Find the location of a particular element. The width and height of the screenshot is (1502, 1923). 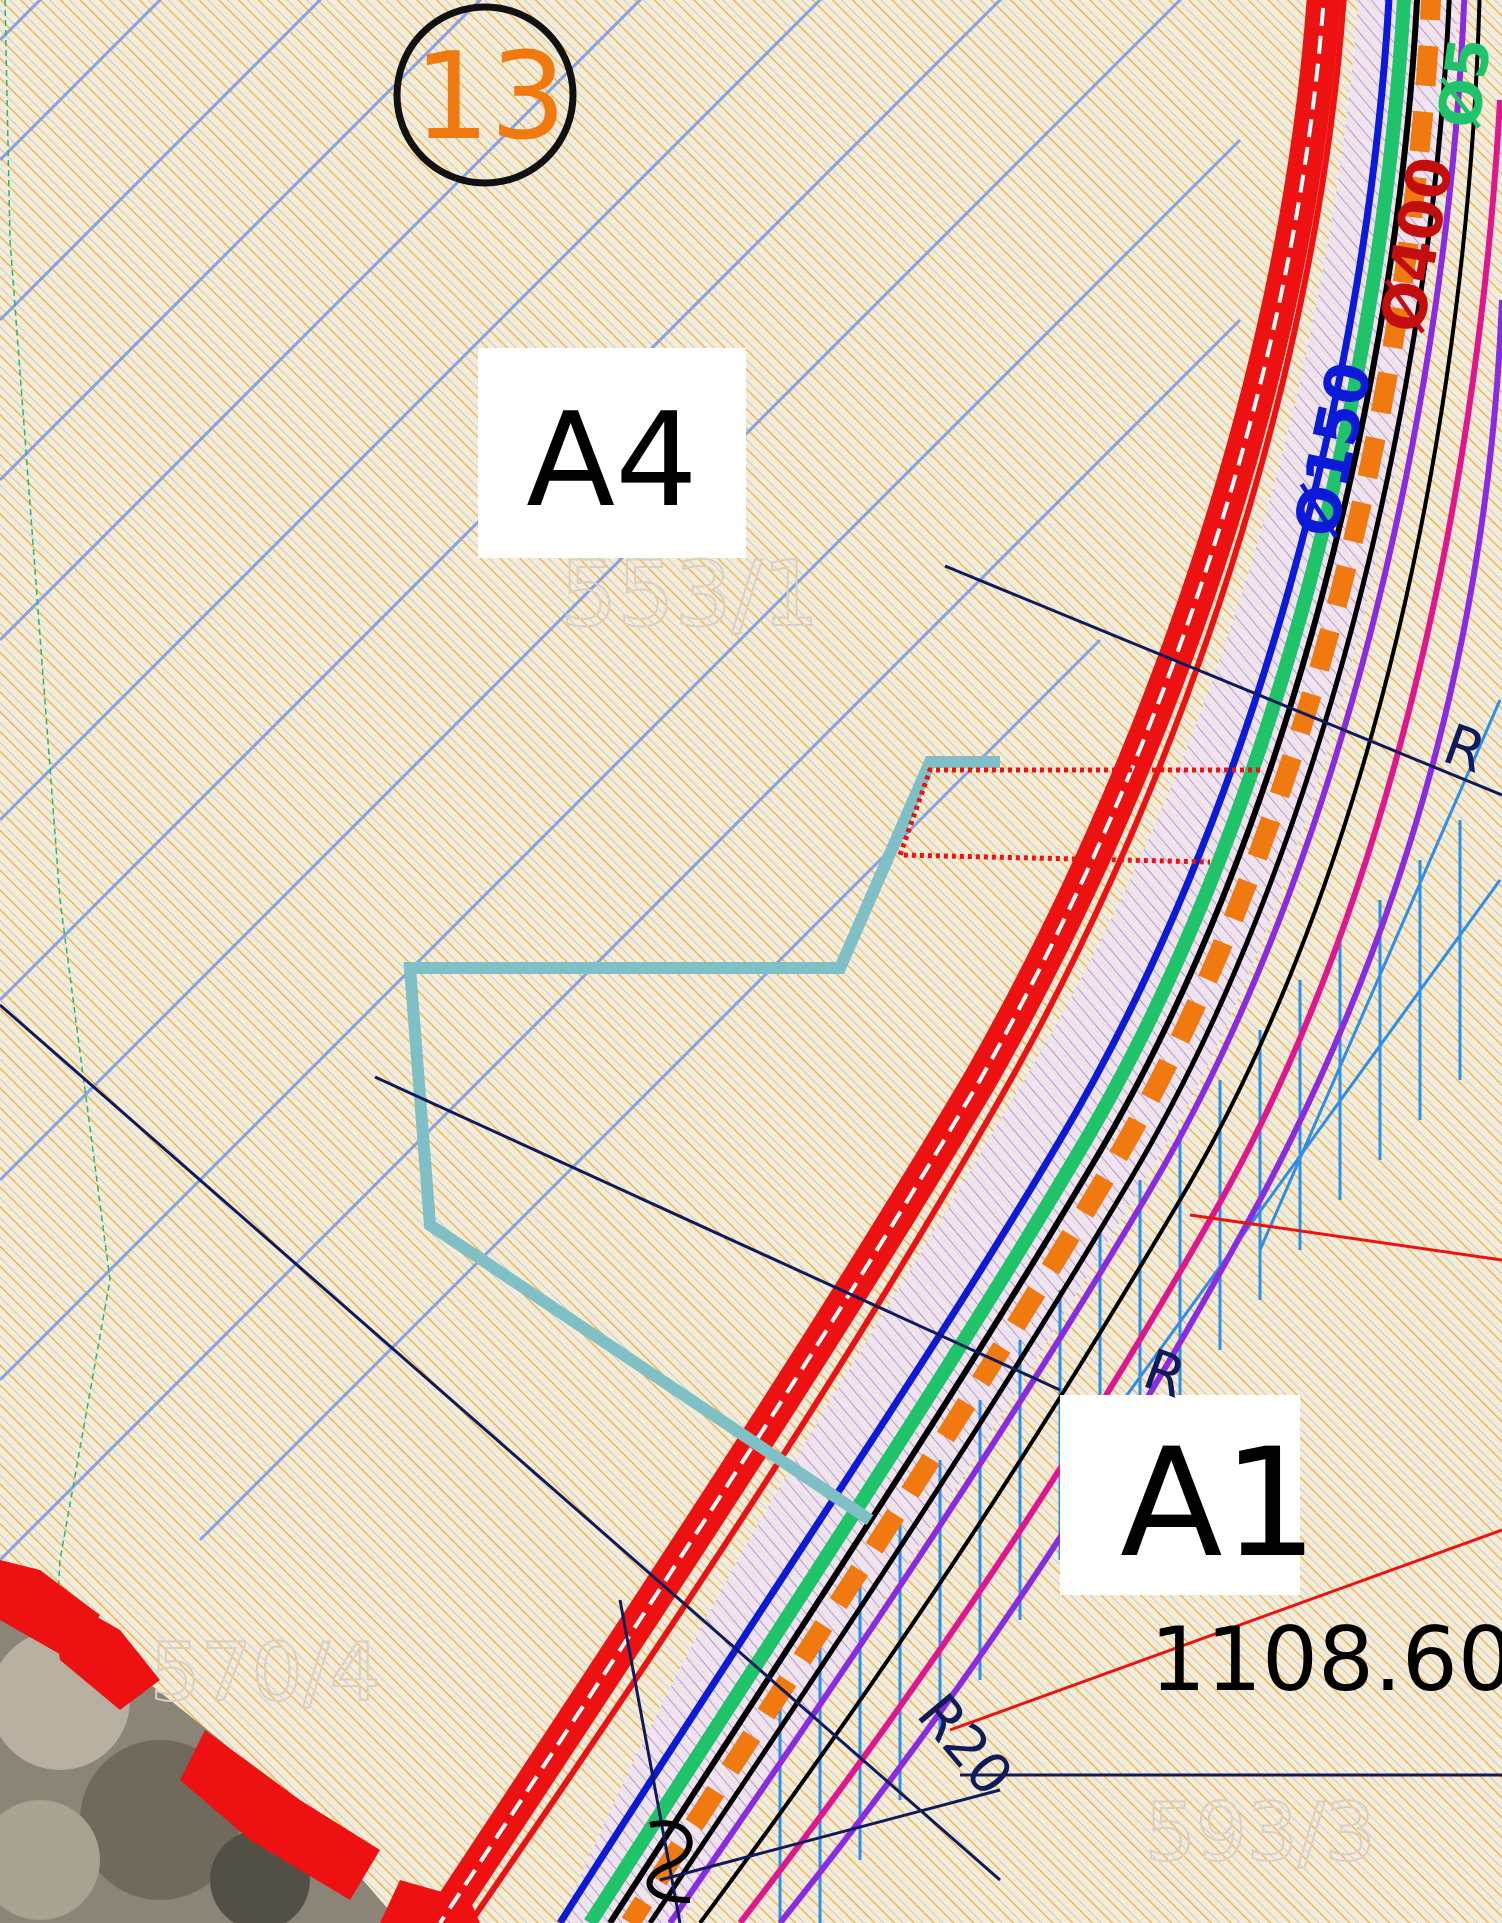

sheet-number-marker: 13 is located at coordinates (485, 95).